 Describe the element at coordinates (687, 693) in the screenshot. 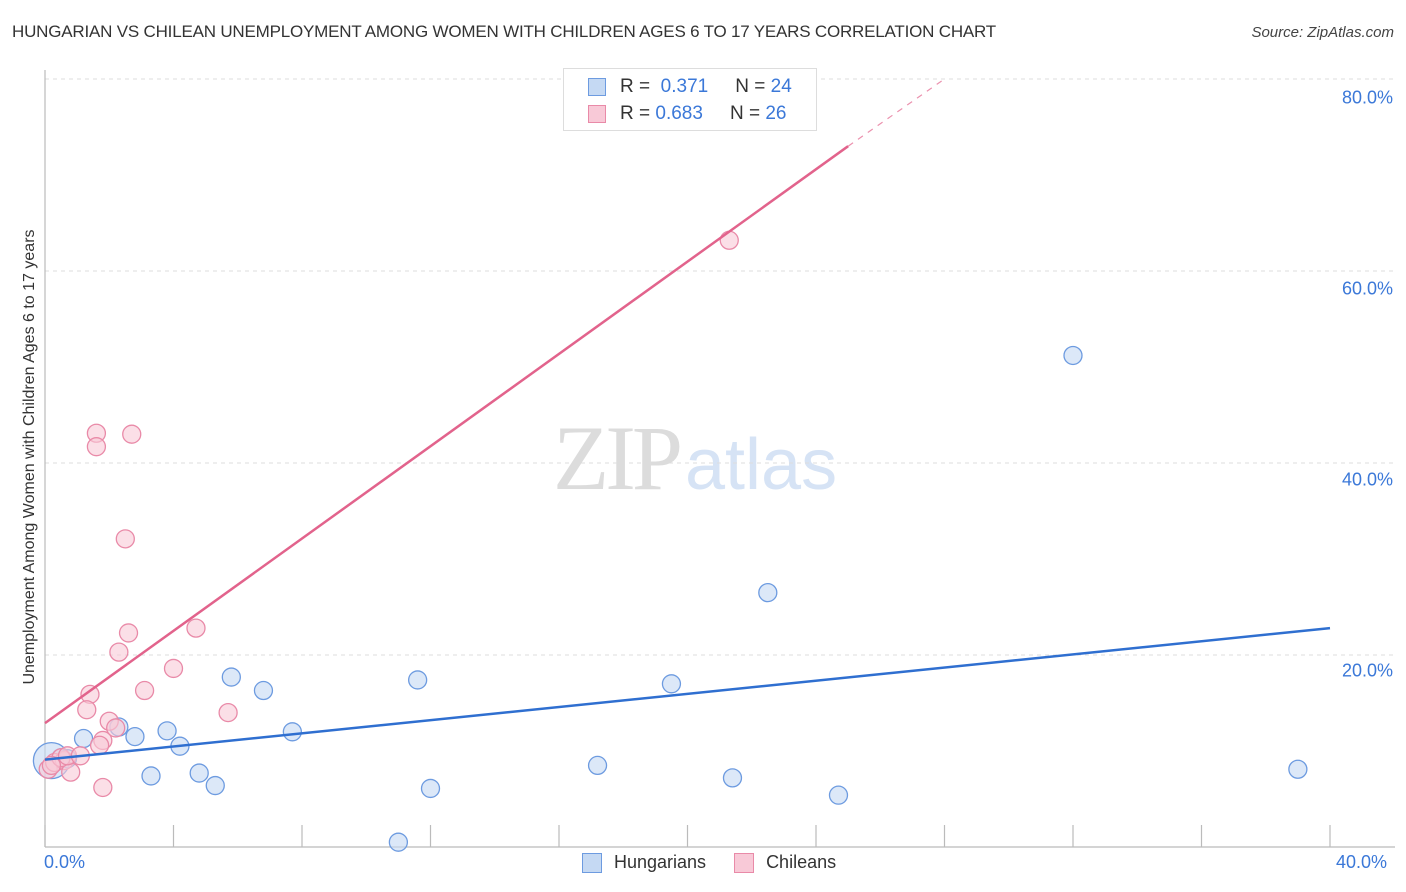

I see `hungarians-trendline` at that location.